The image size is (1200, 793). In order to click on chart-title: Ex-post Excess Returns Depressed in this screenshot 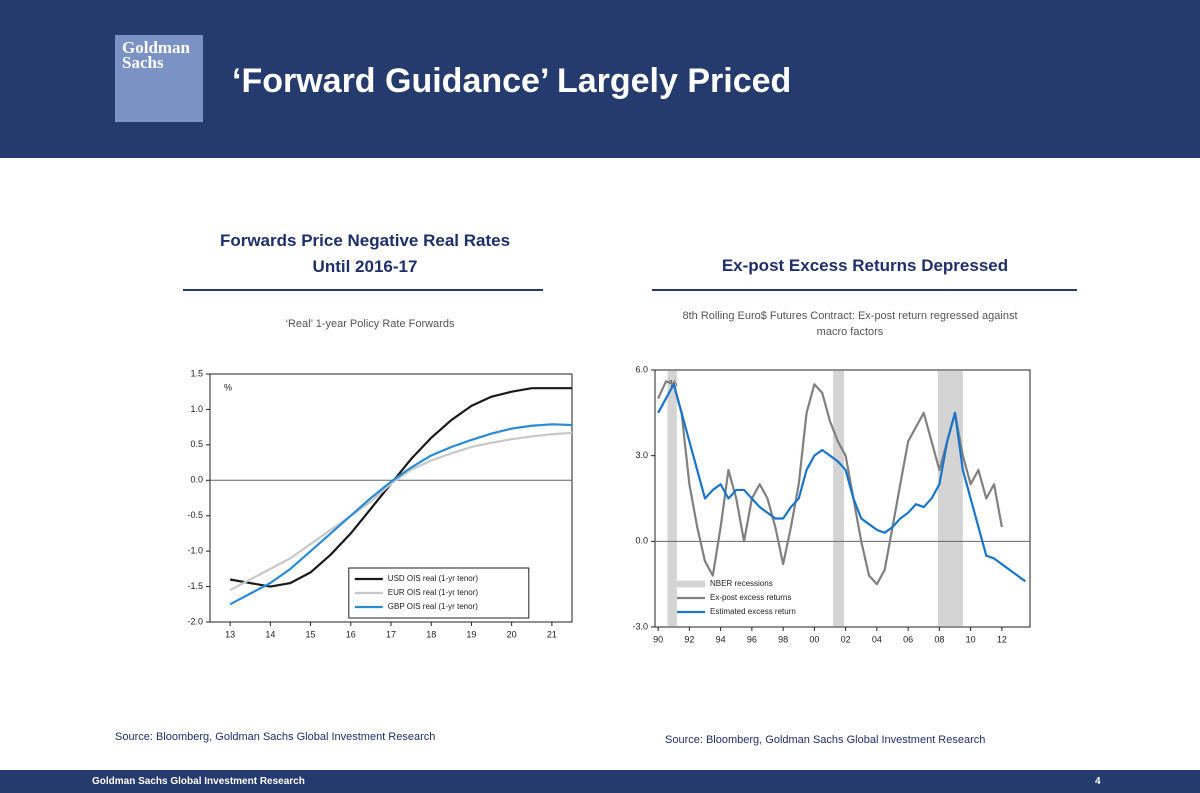, I will do `click(865, 265)`.